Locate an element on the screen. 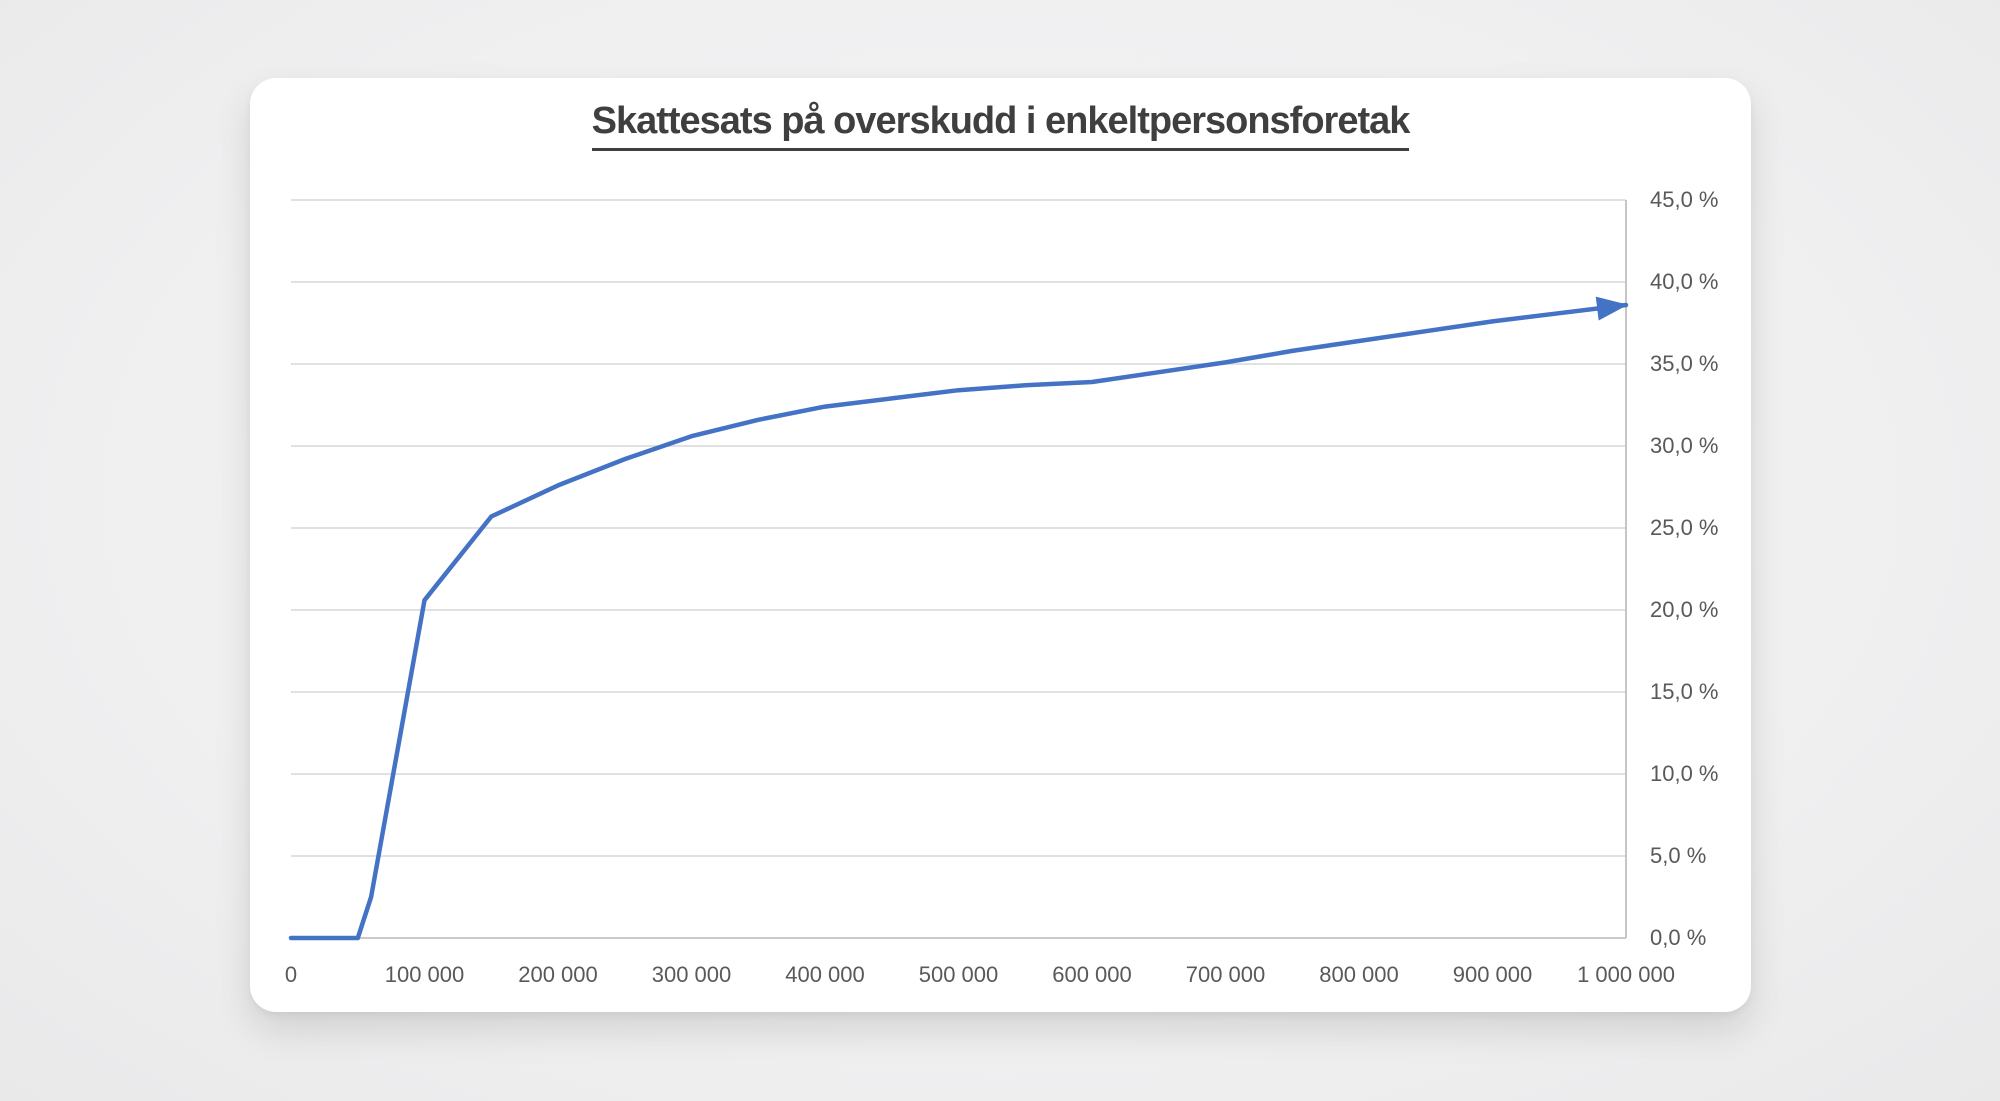  y-axis-tick-label: 30,0 % is located at coordinates (1684, 445).